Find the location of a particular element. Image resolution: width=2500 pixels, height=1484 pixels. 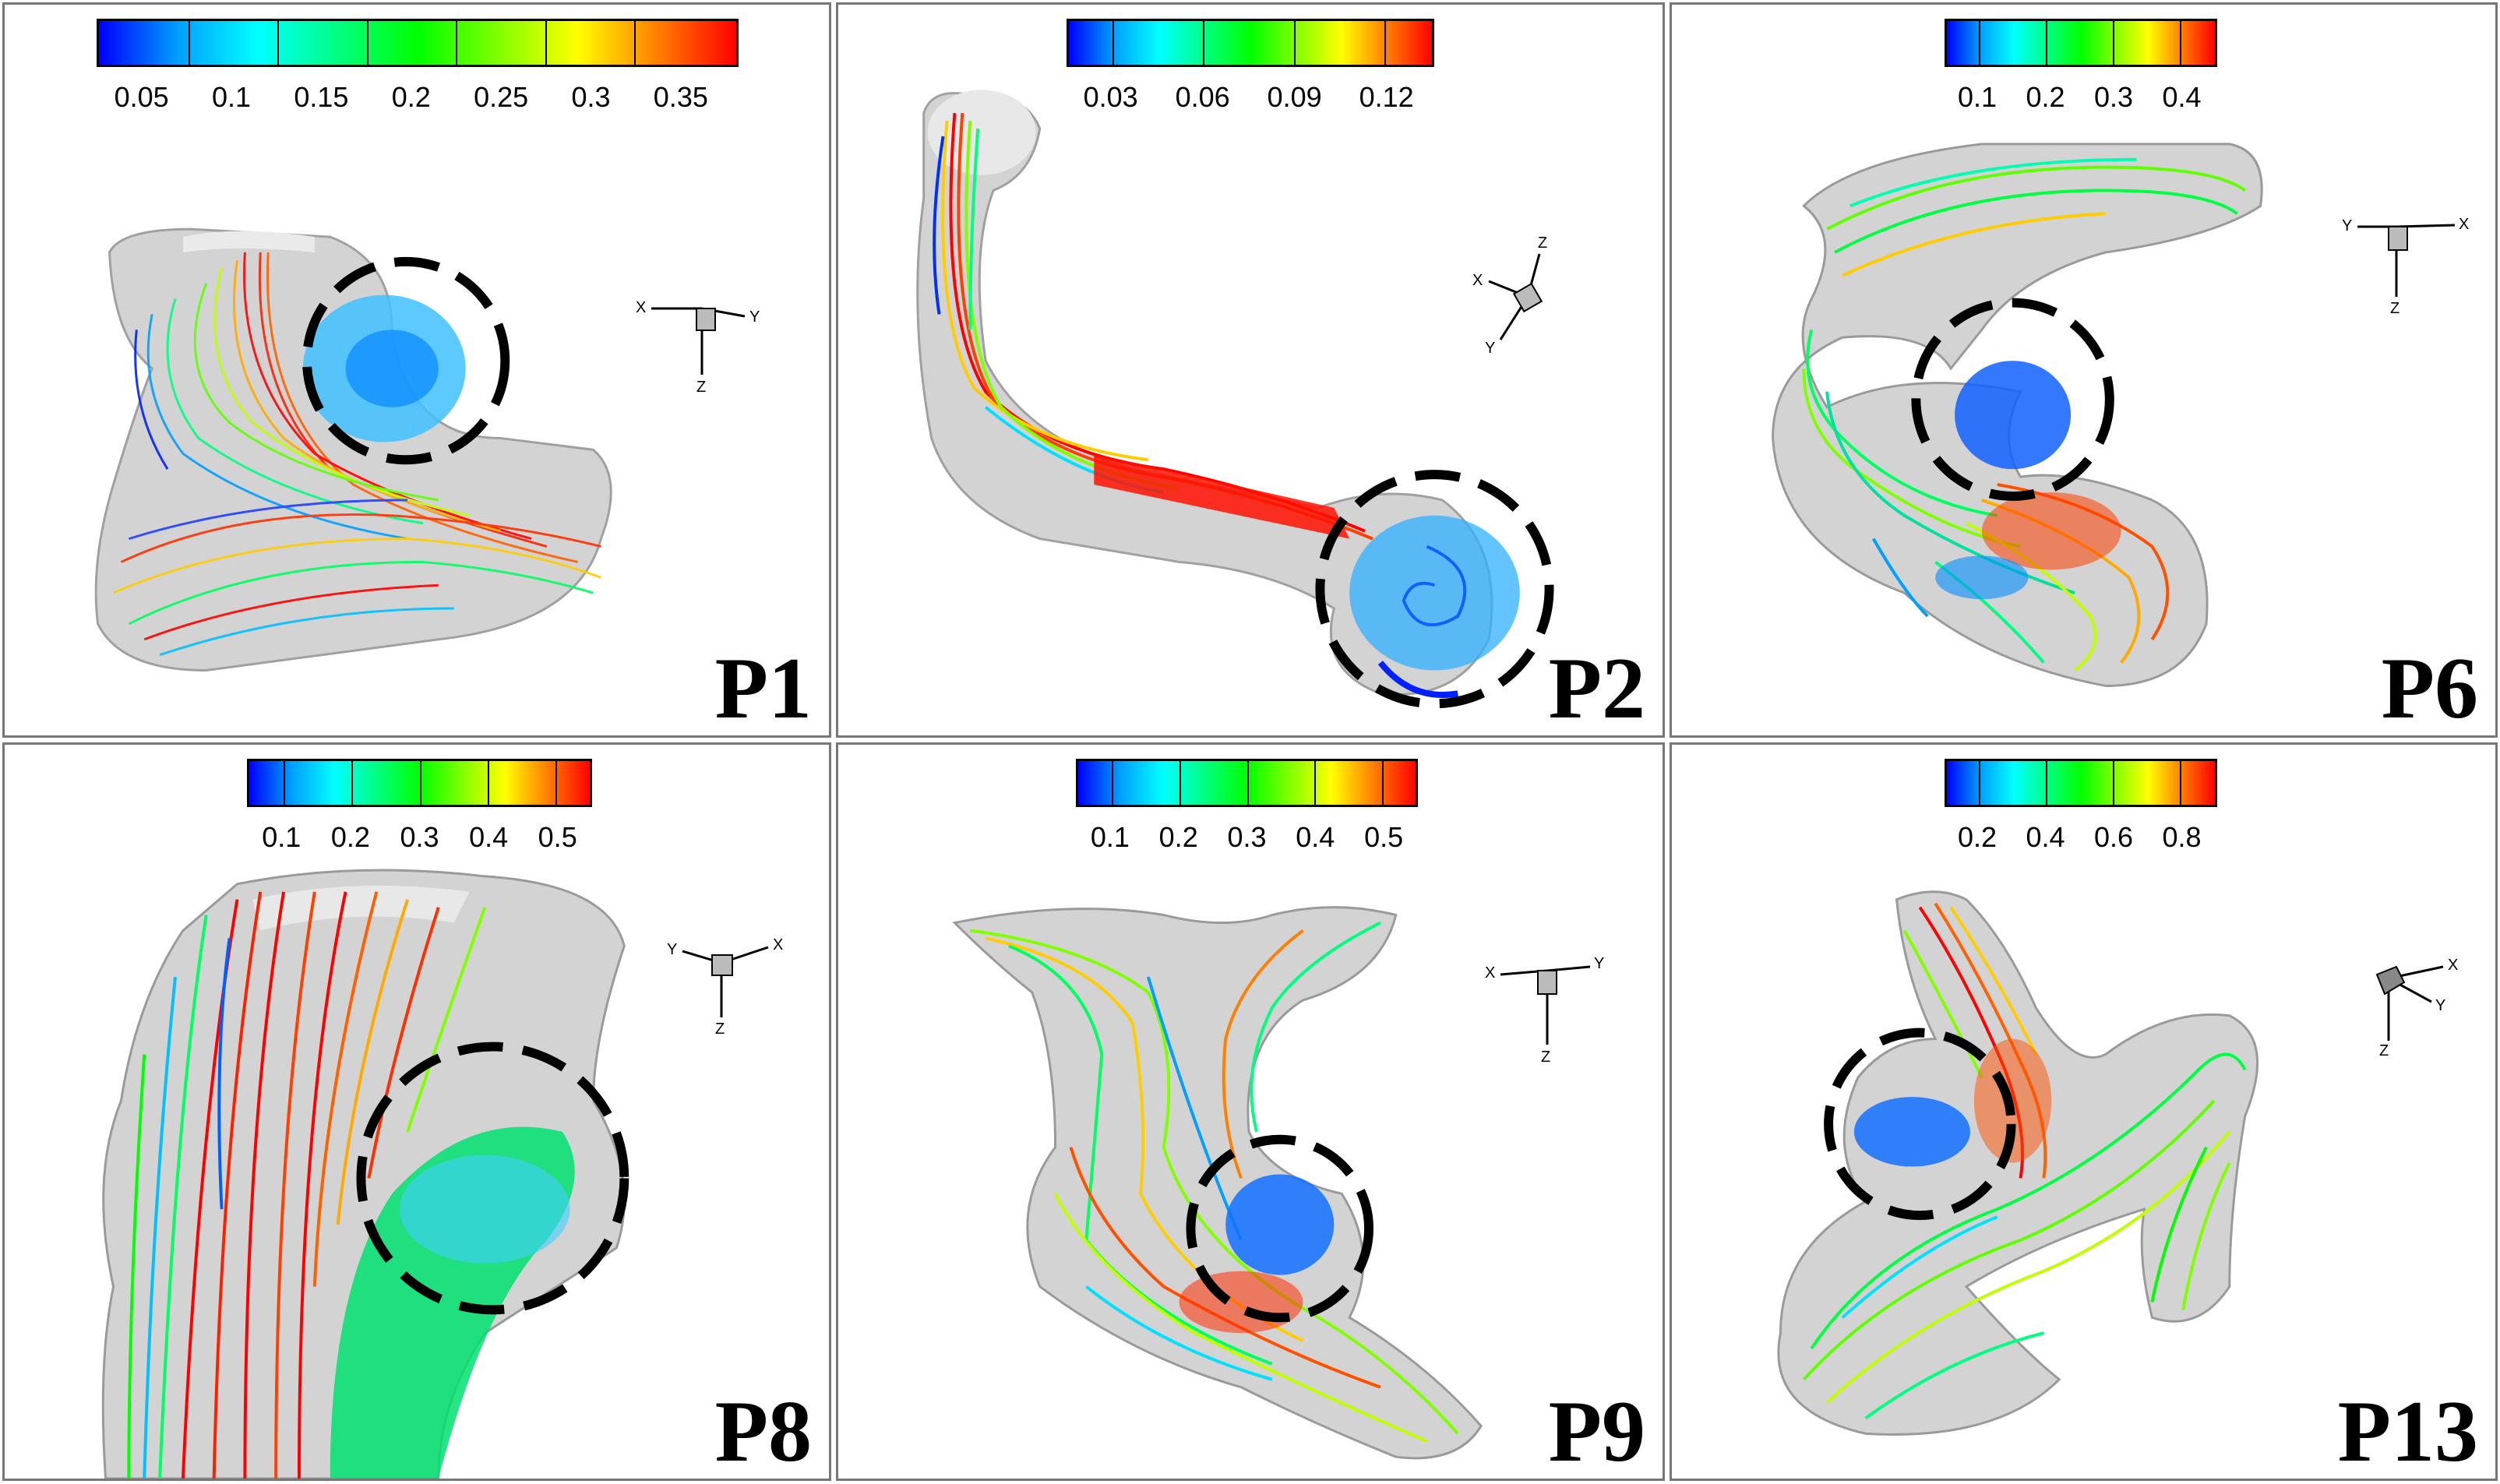

streamline-scene-p13 is located at coordinates (2018, 1163).